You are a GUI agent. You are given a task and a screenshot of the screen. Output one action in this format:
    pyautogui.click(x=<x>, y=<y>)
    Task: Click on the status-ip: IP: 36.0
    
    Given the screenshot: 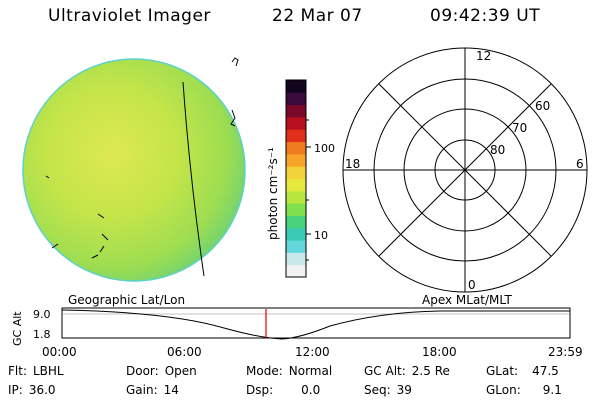 What is the action you would take?
    pyautogui.click(x=32, y=390)
    